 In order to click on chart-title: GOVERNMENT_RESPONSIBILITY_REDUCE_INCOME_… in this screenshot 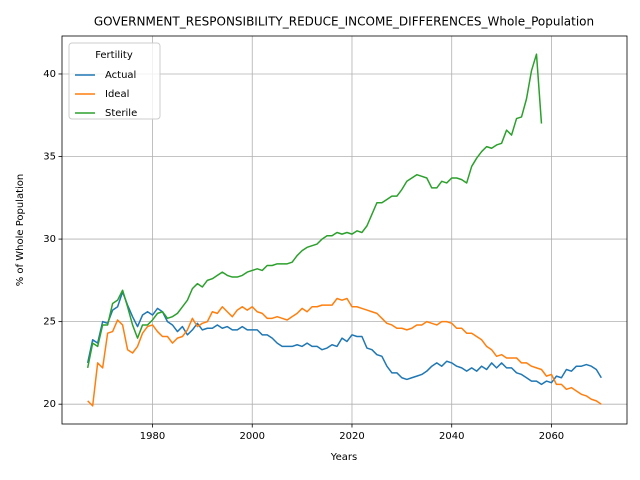, I will do `click(344, 22)`.